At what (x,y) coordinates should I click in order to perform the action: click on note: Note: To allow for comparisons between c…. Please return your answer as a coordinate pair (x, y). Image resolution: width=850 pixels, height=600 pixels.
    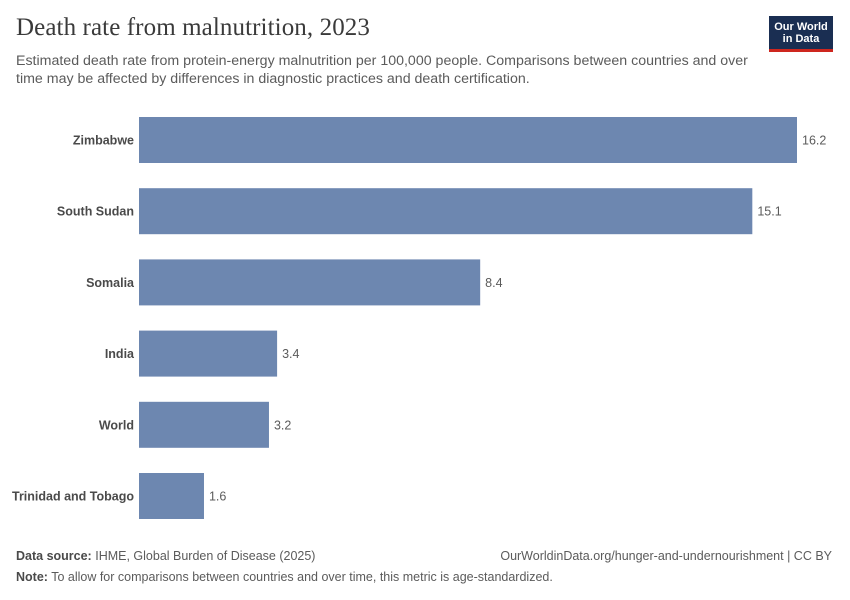
    Looking at the image, I should click on (424, 577).